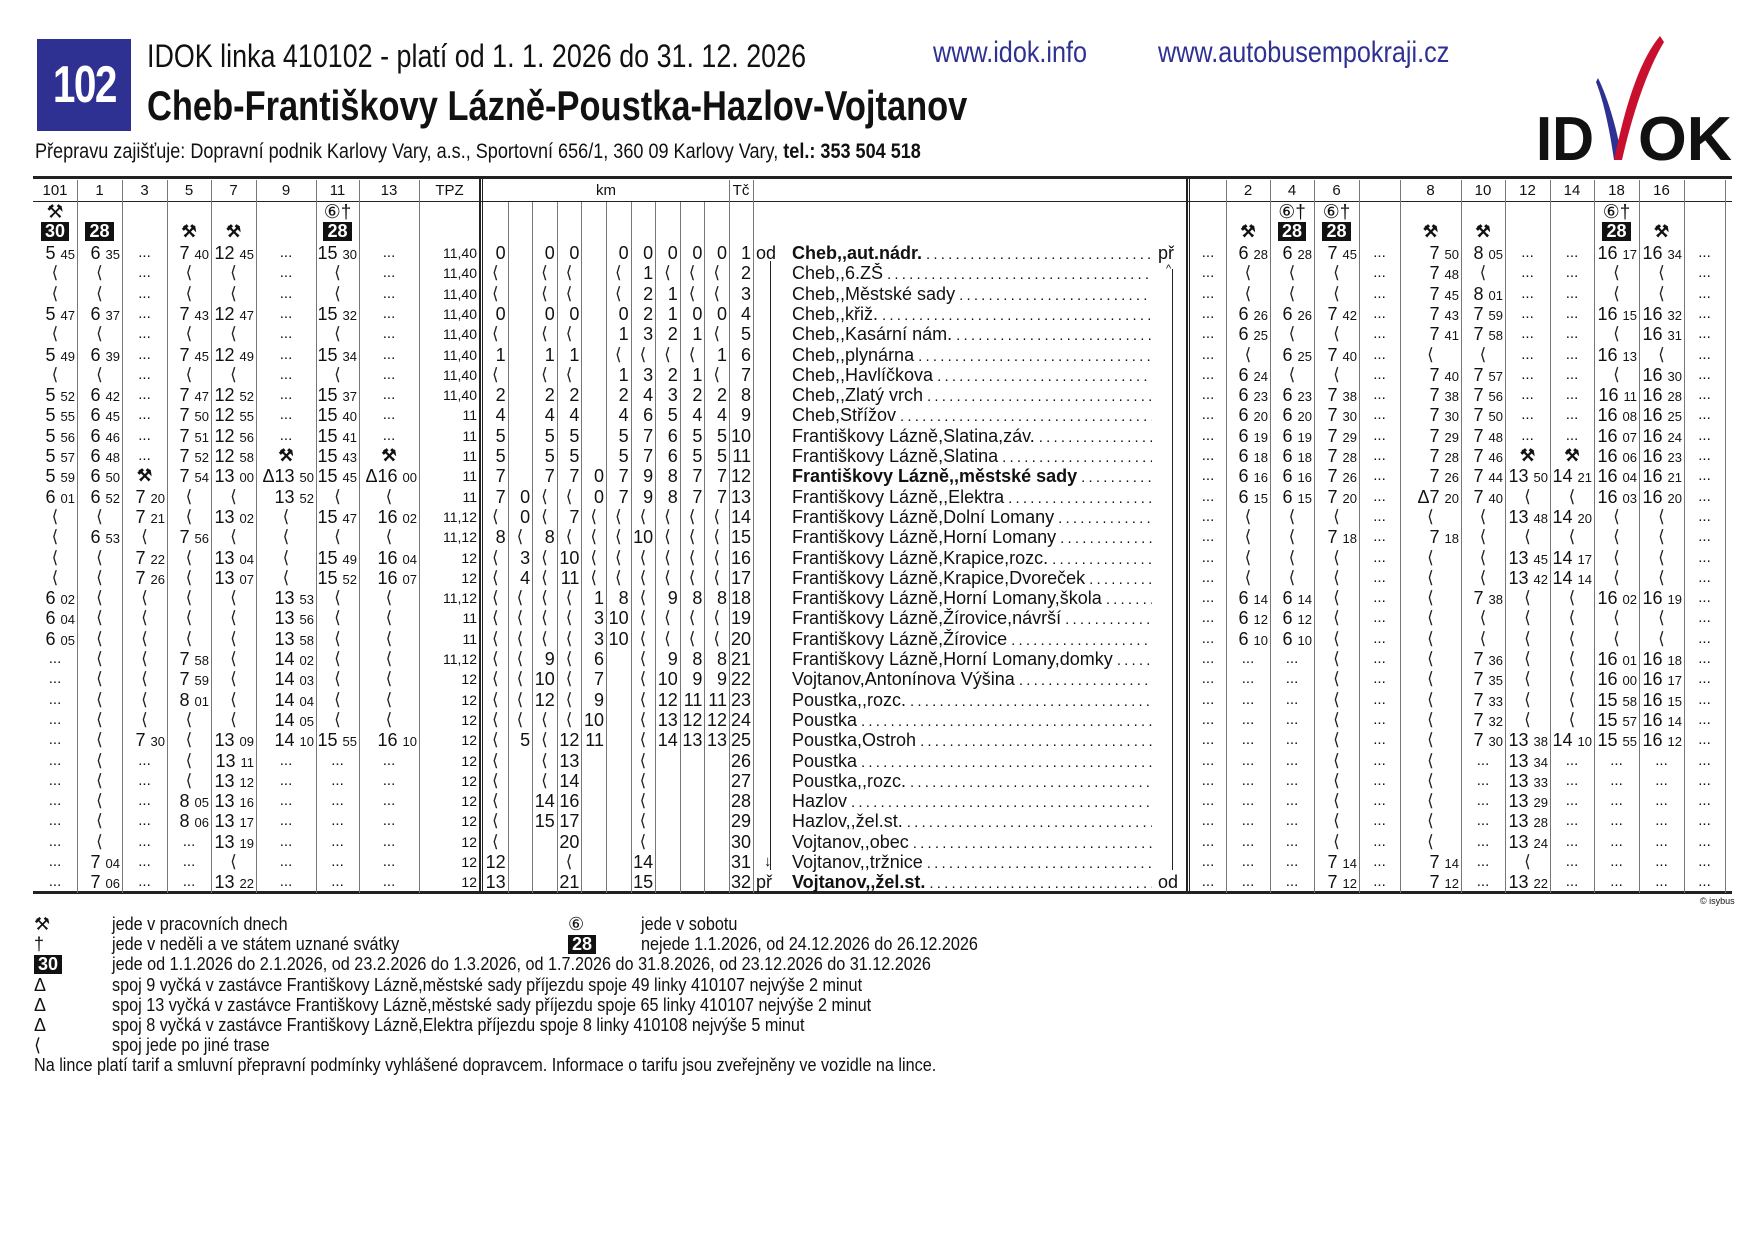 The width and height of the screenshot is (1753, 1240). Describe the element at coordinates (740, 841) in the screenshot. I see `stop-tc: 30` at that location.